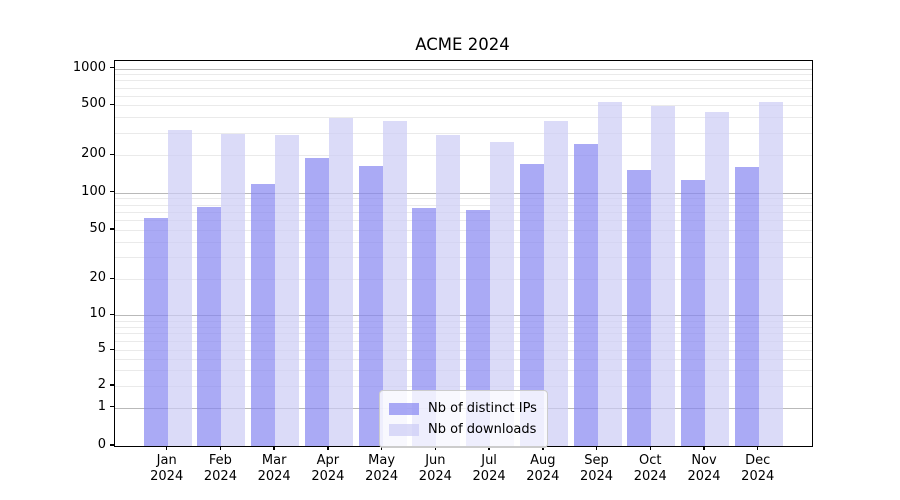 This screenshot has height=500, width=900. I want to click on bar-apr-distinct-ips, so click(316, 302).